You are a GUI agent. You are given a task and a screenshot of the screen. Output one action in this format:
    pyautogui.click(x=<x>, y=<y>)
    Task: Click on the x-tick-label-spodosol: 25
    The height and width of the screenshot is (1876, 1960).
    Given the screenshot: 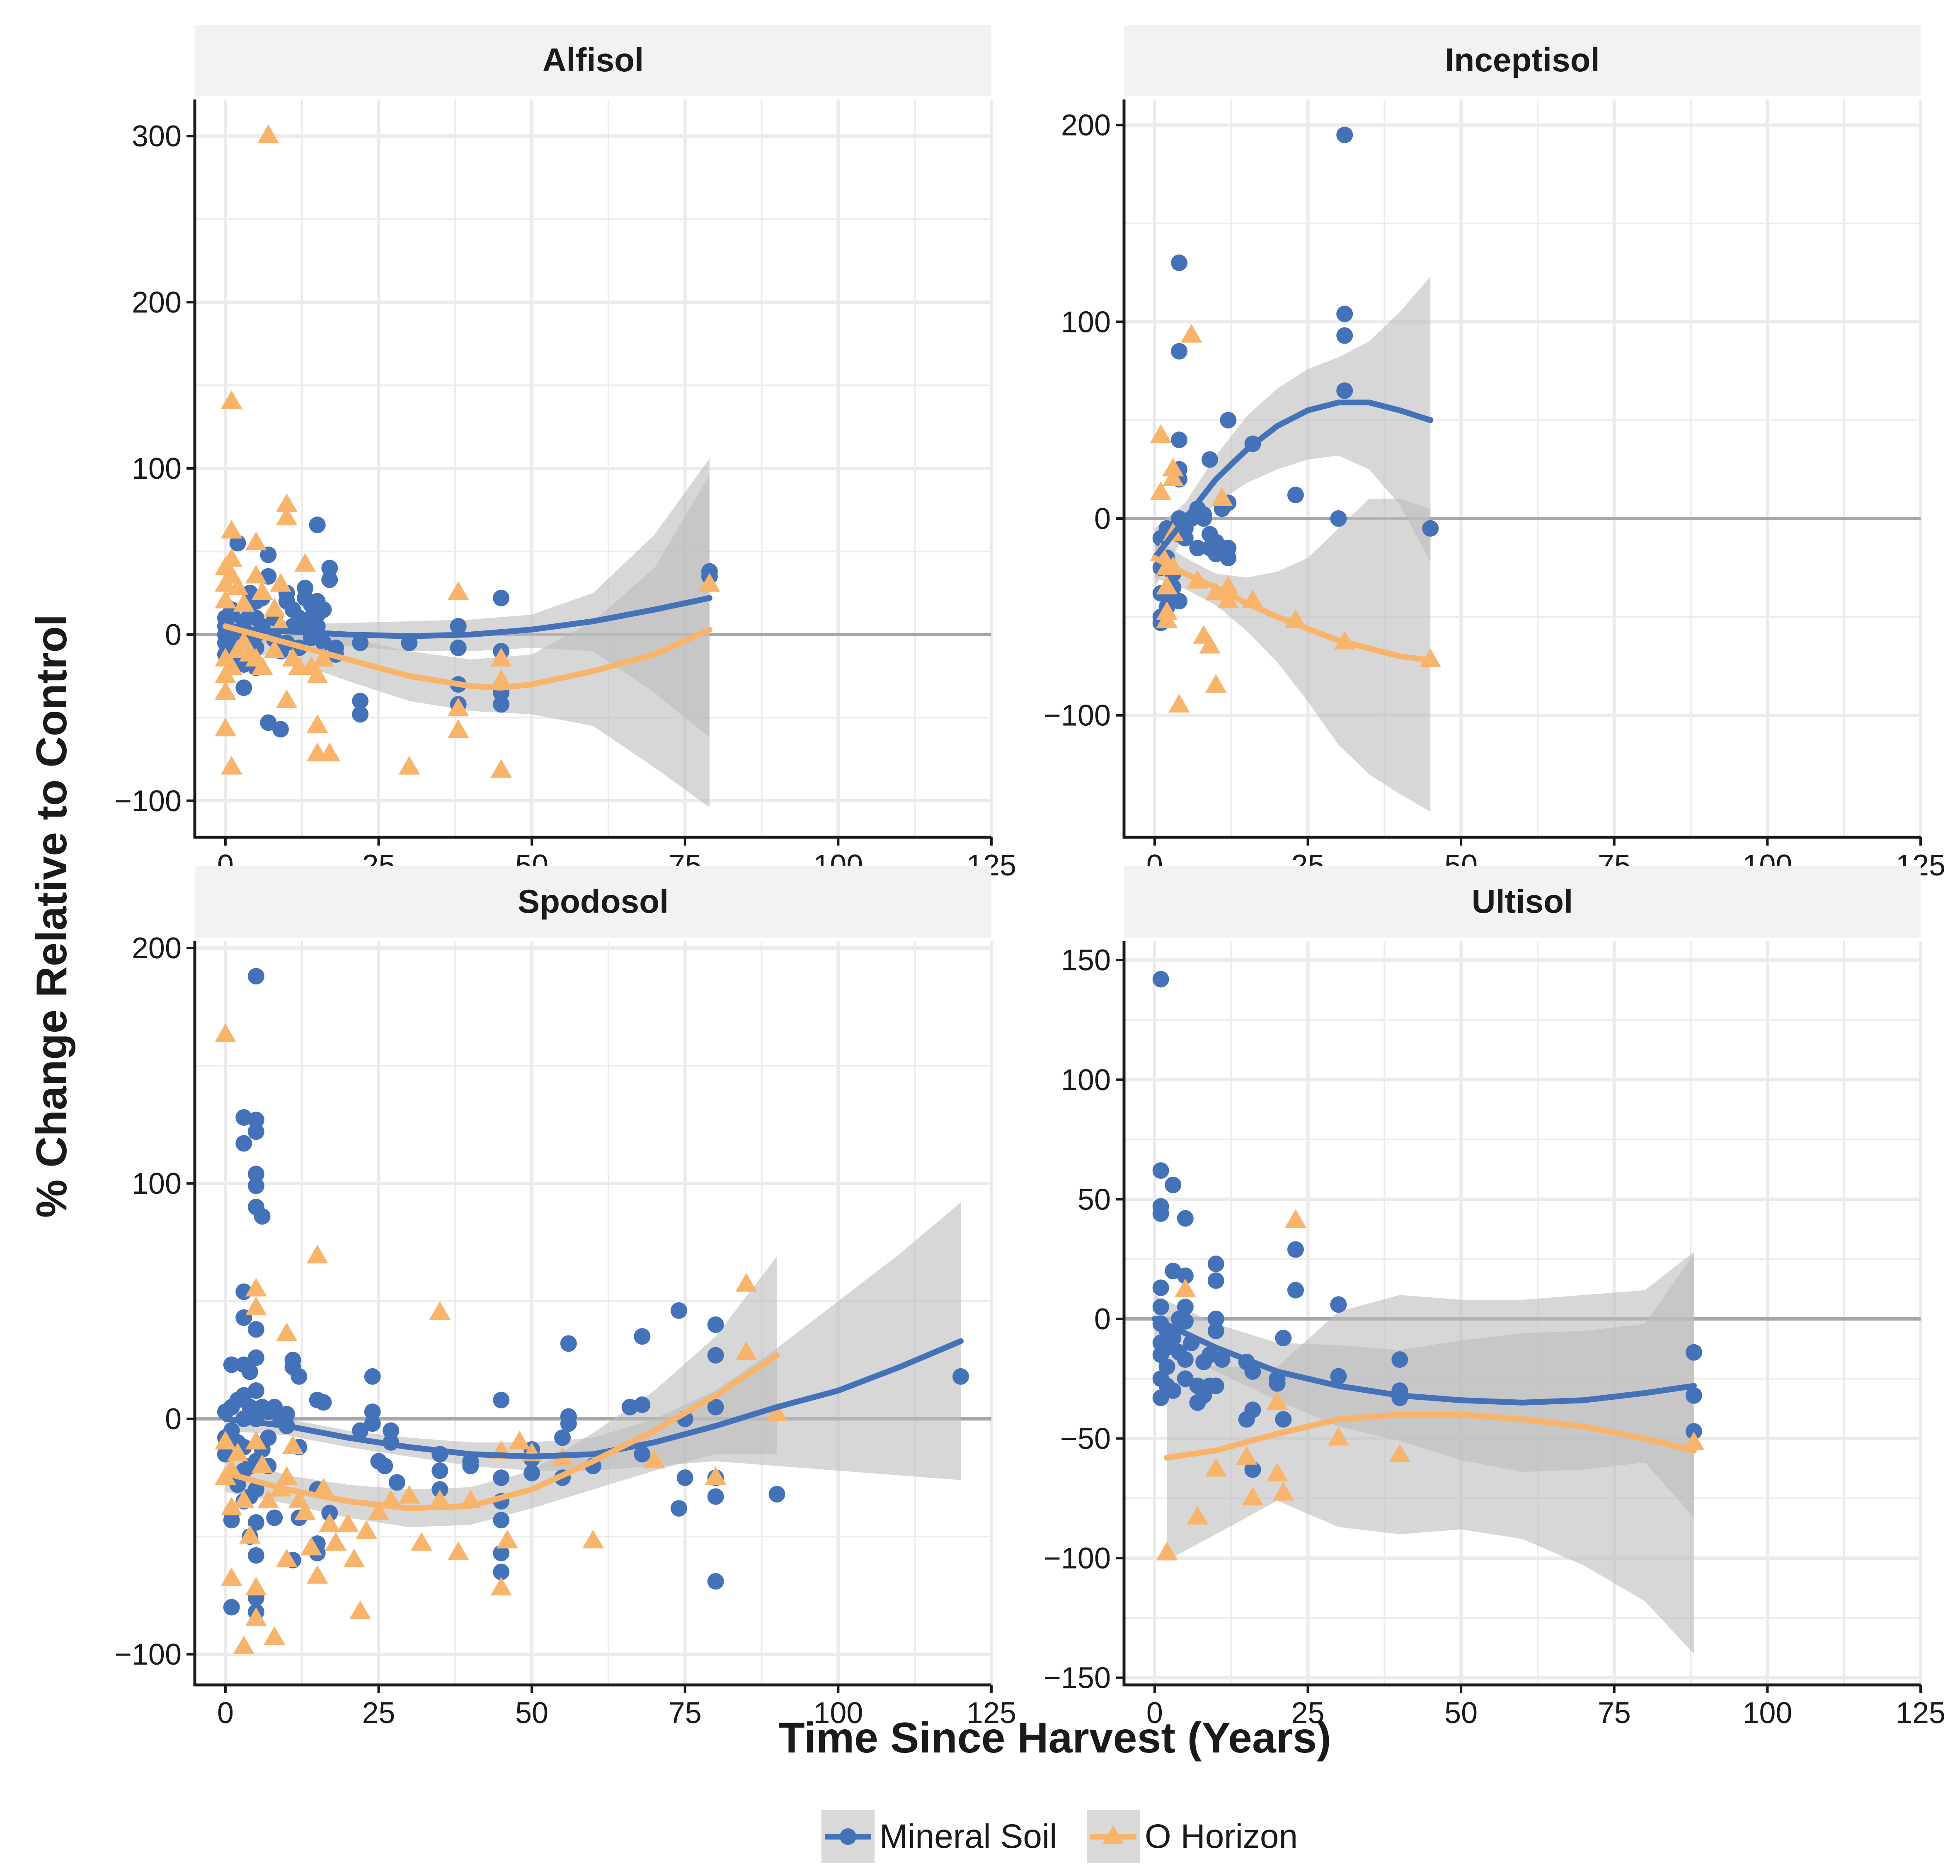 What is the action you would take?
    pyautogui.click(x=378, y=1713)
    